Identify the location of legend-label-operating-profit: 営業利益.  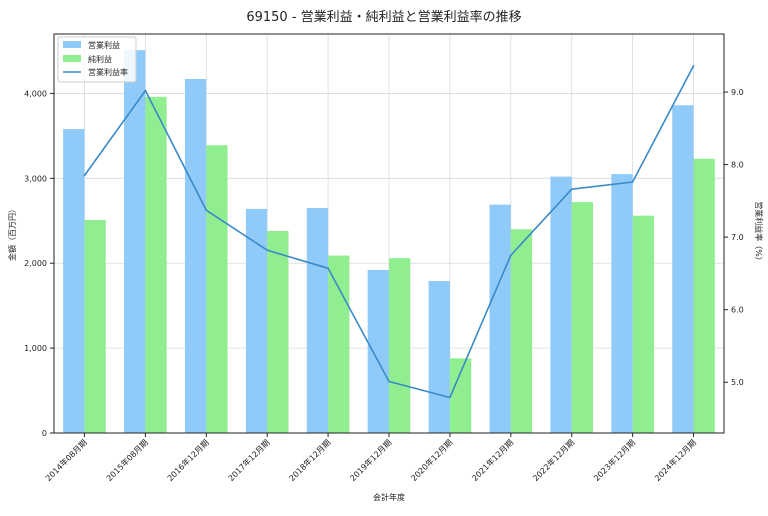
(104, 45).